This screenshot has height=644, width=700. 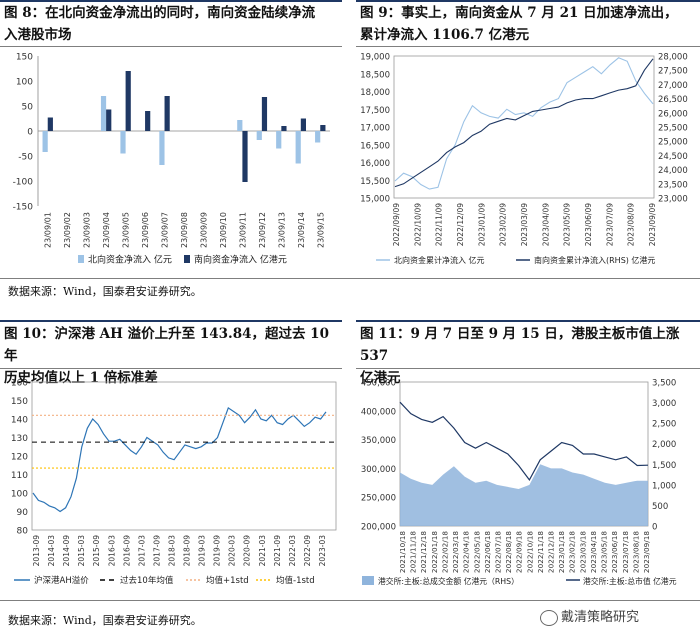 What do you see at coordinates (19, 495) in the screenshot?
I see `y-tick-label: 100` at bounding box center [19, 495].